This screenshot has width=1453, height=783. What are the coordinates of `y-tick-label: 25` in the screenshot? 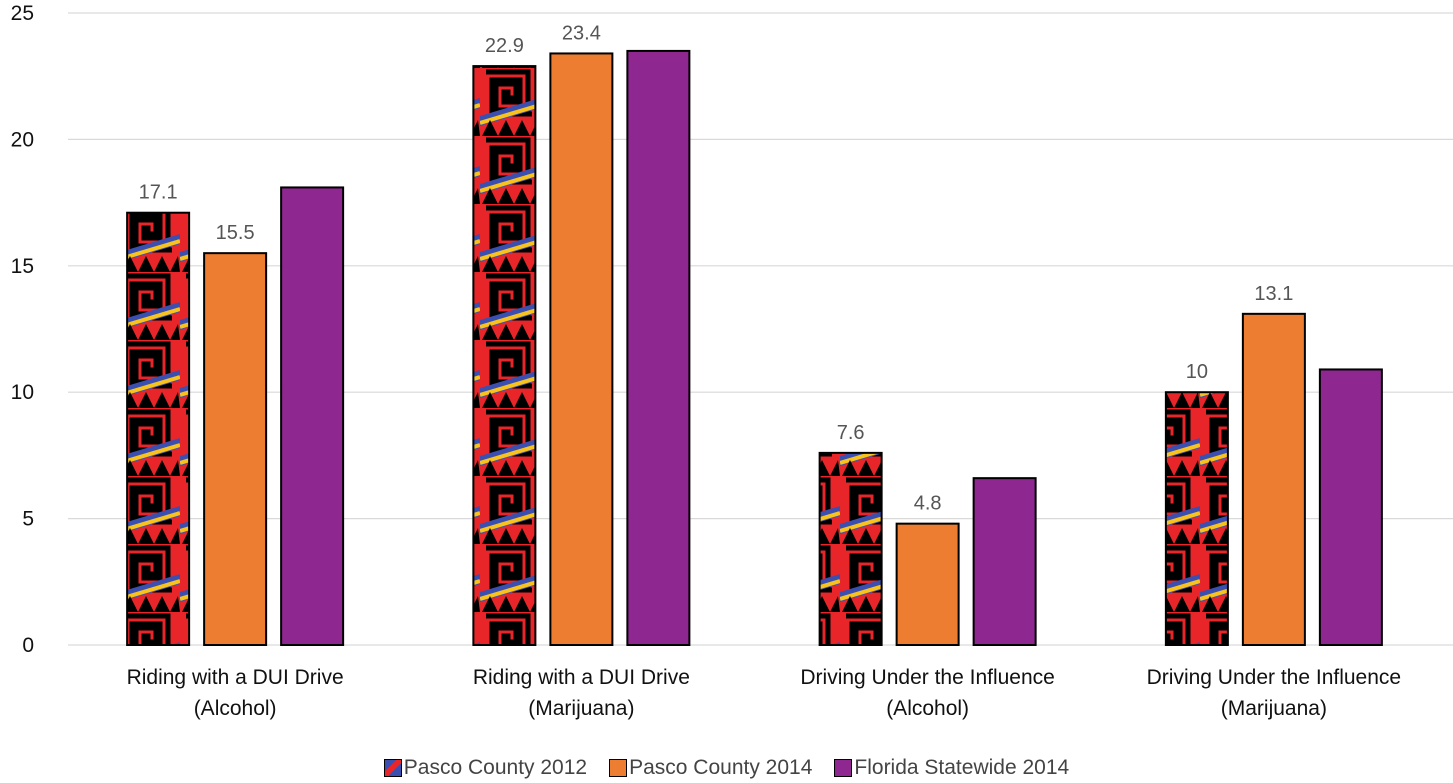 It's located at (22, 13).